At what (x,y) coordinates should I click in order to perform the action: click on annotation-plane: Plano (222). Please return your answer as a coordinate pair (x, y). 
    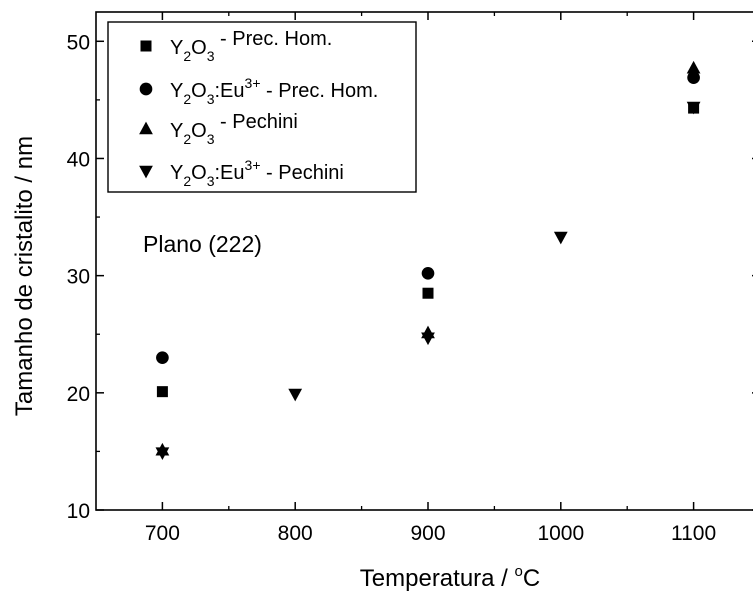
    Looking at the image, I should click on (202, 244).